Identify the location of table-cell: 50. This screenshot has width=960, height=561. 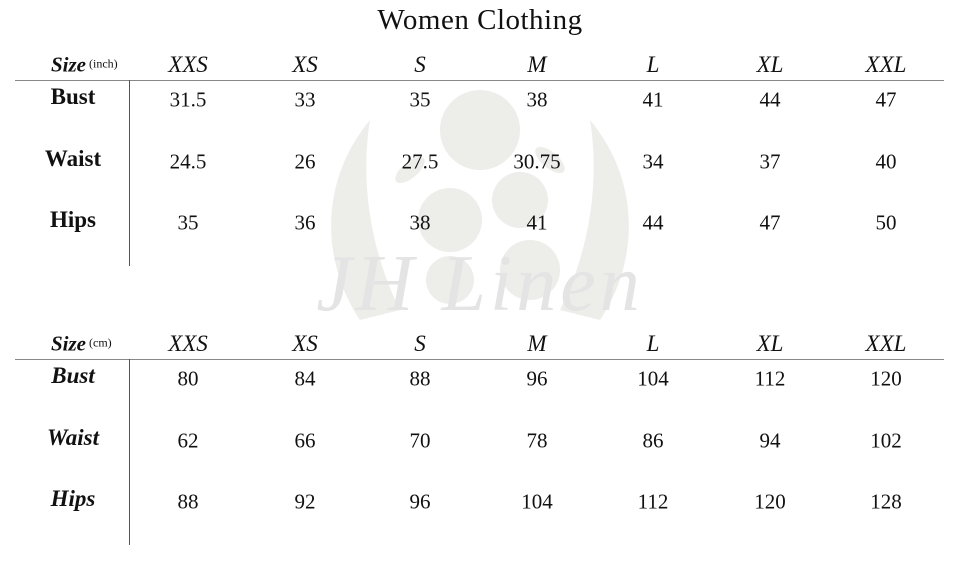
(886, 222).